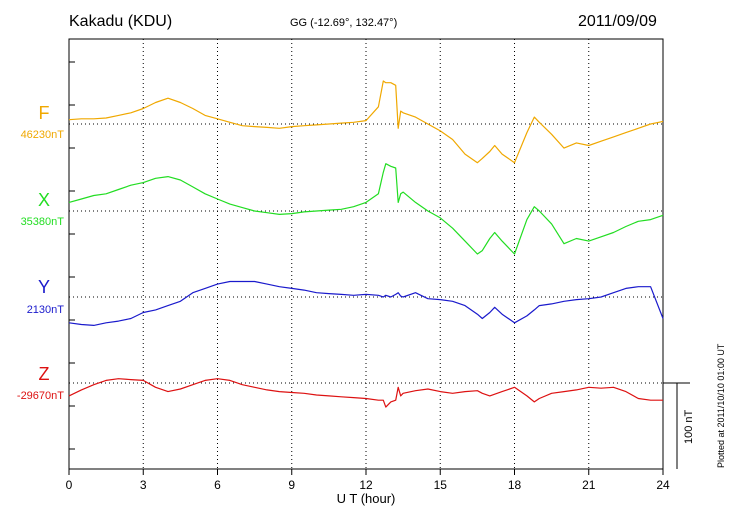  I want to click on series-label-z: Z, so click(44, 374).